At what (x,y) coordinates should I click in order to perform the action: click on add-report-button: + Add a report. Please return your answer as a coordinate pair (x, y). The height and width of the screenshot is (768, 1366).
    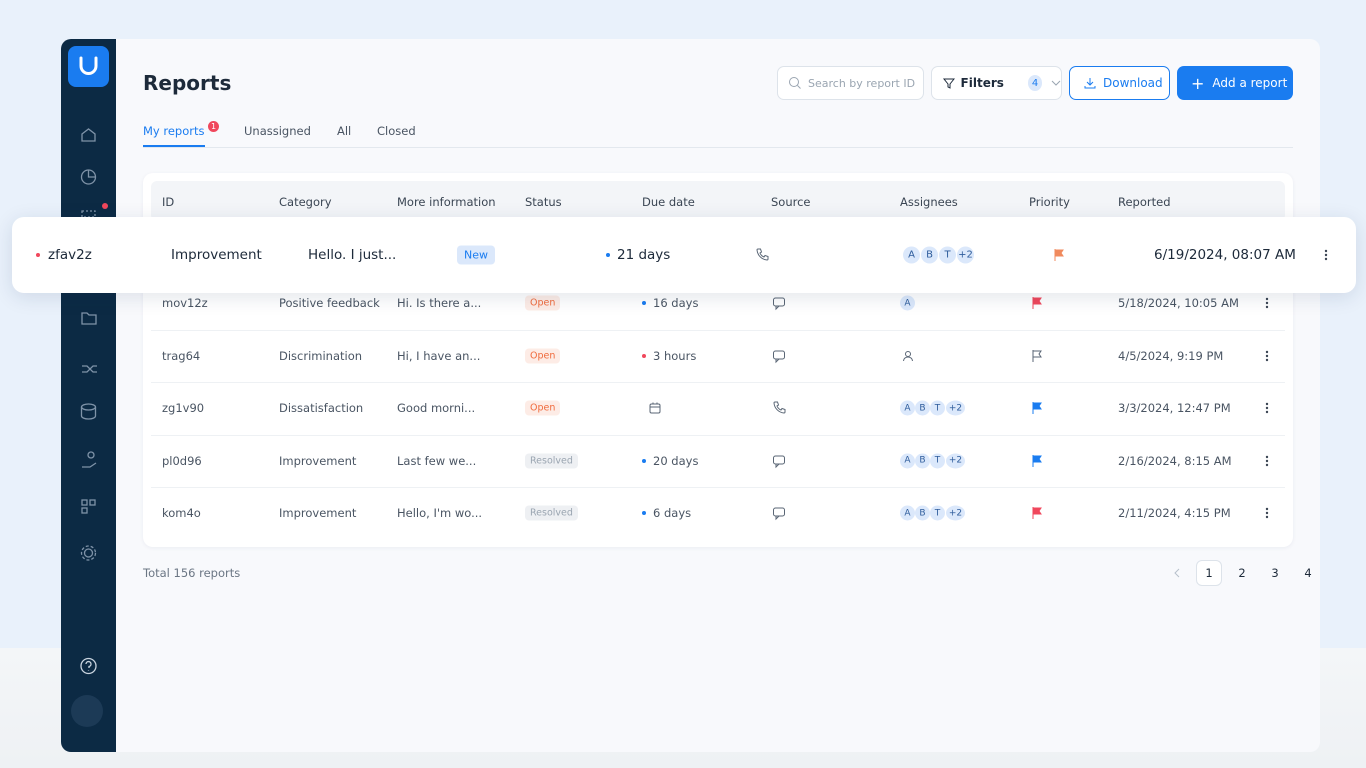
    Looking at the image, I should click on (1235, 83).